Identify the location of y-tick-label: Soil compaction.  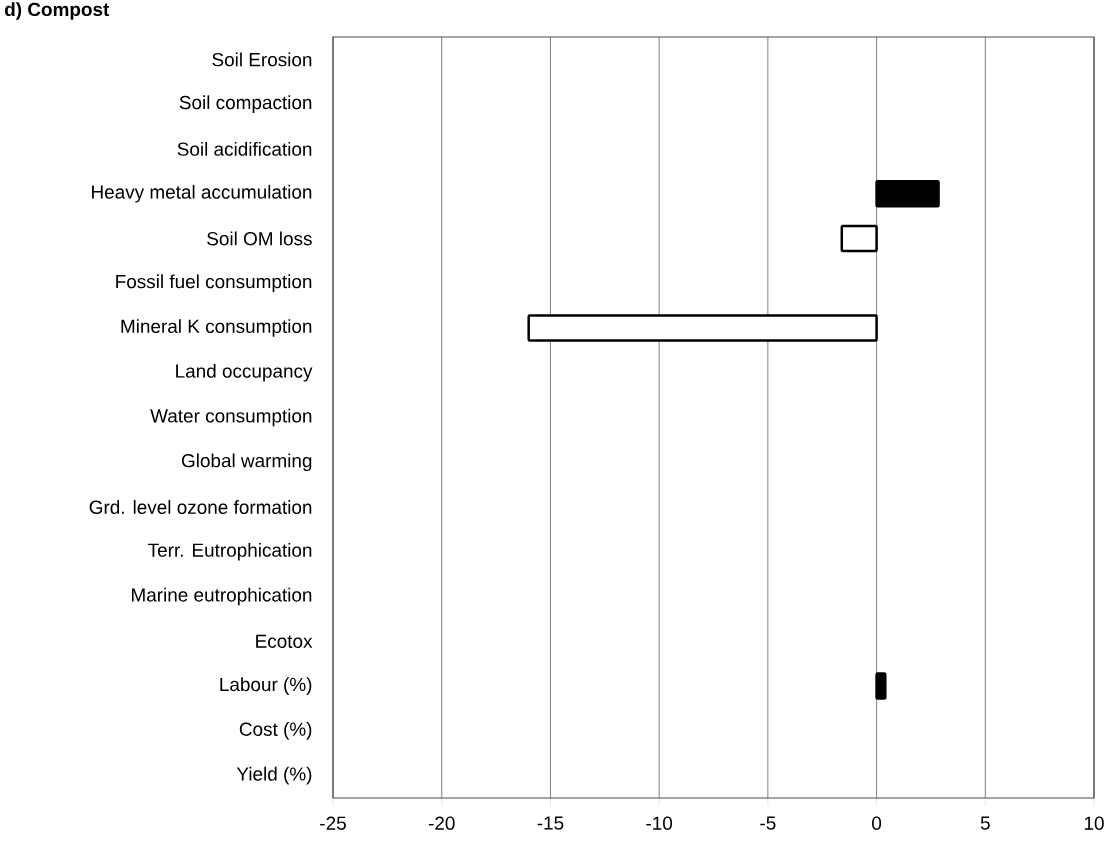
(245, 104).